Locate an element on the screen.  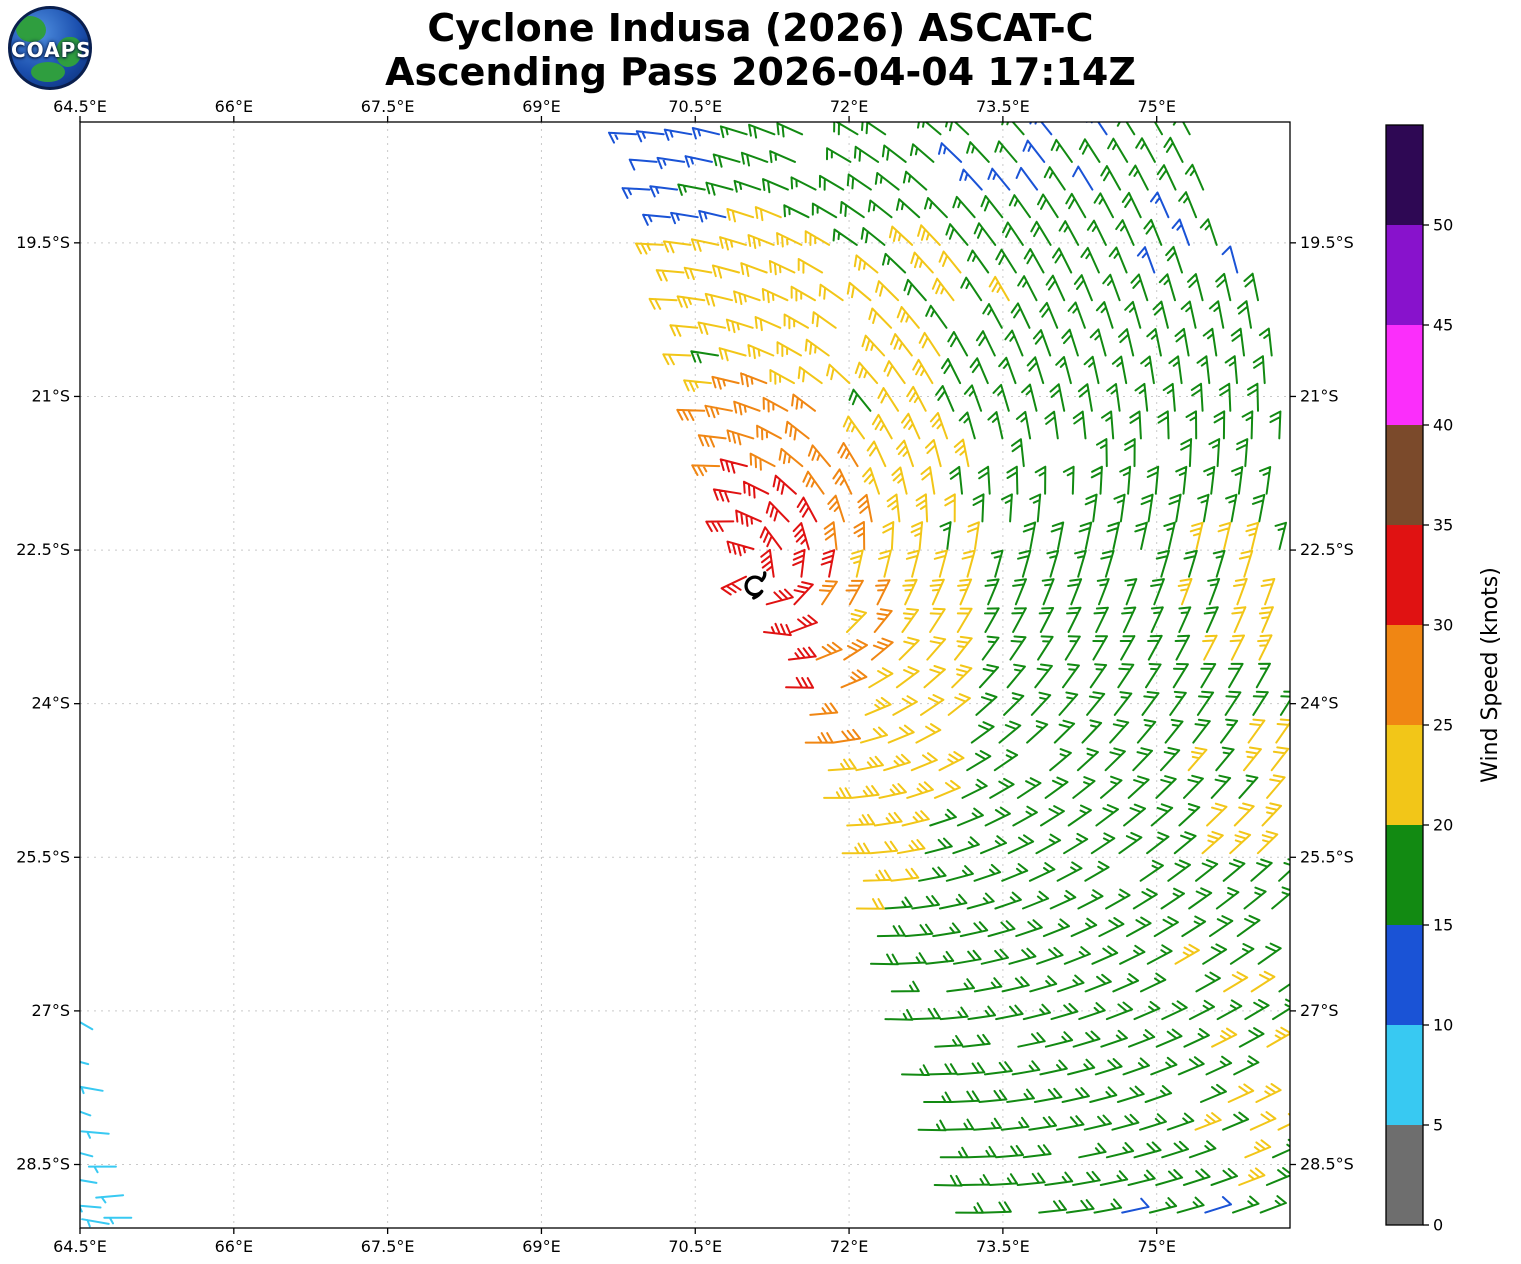
plot-subtitle: Ascending Pass 2026-04-04 17:14Z is located at coordinates (760, 72).